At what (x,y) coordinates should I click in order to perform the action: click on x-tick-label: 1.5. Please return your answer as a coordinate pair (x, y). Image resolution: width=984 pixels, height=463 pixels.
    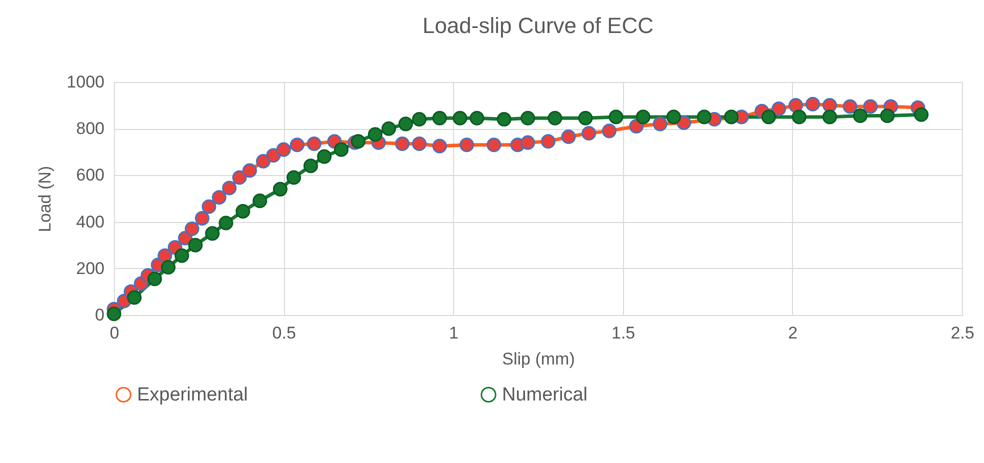
    Looking at the image, I should click on (623, 333).